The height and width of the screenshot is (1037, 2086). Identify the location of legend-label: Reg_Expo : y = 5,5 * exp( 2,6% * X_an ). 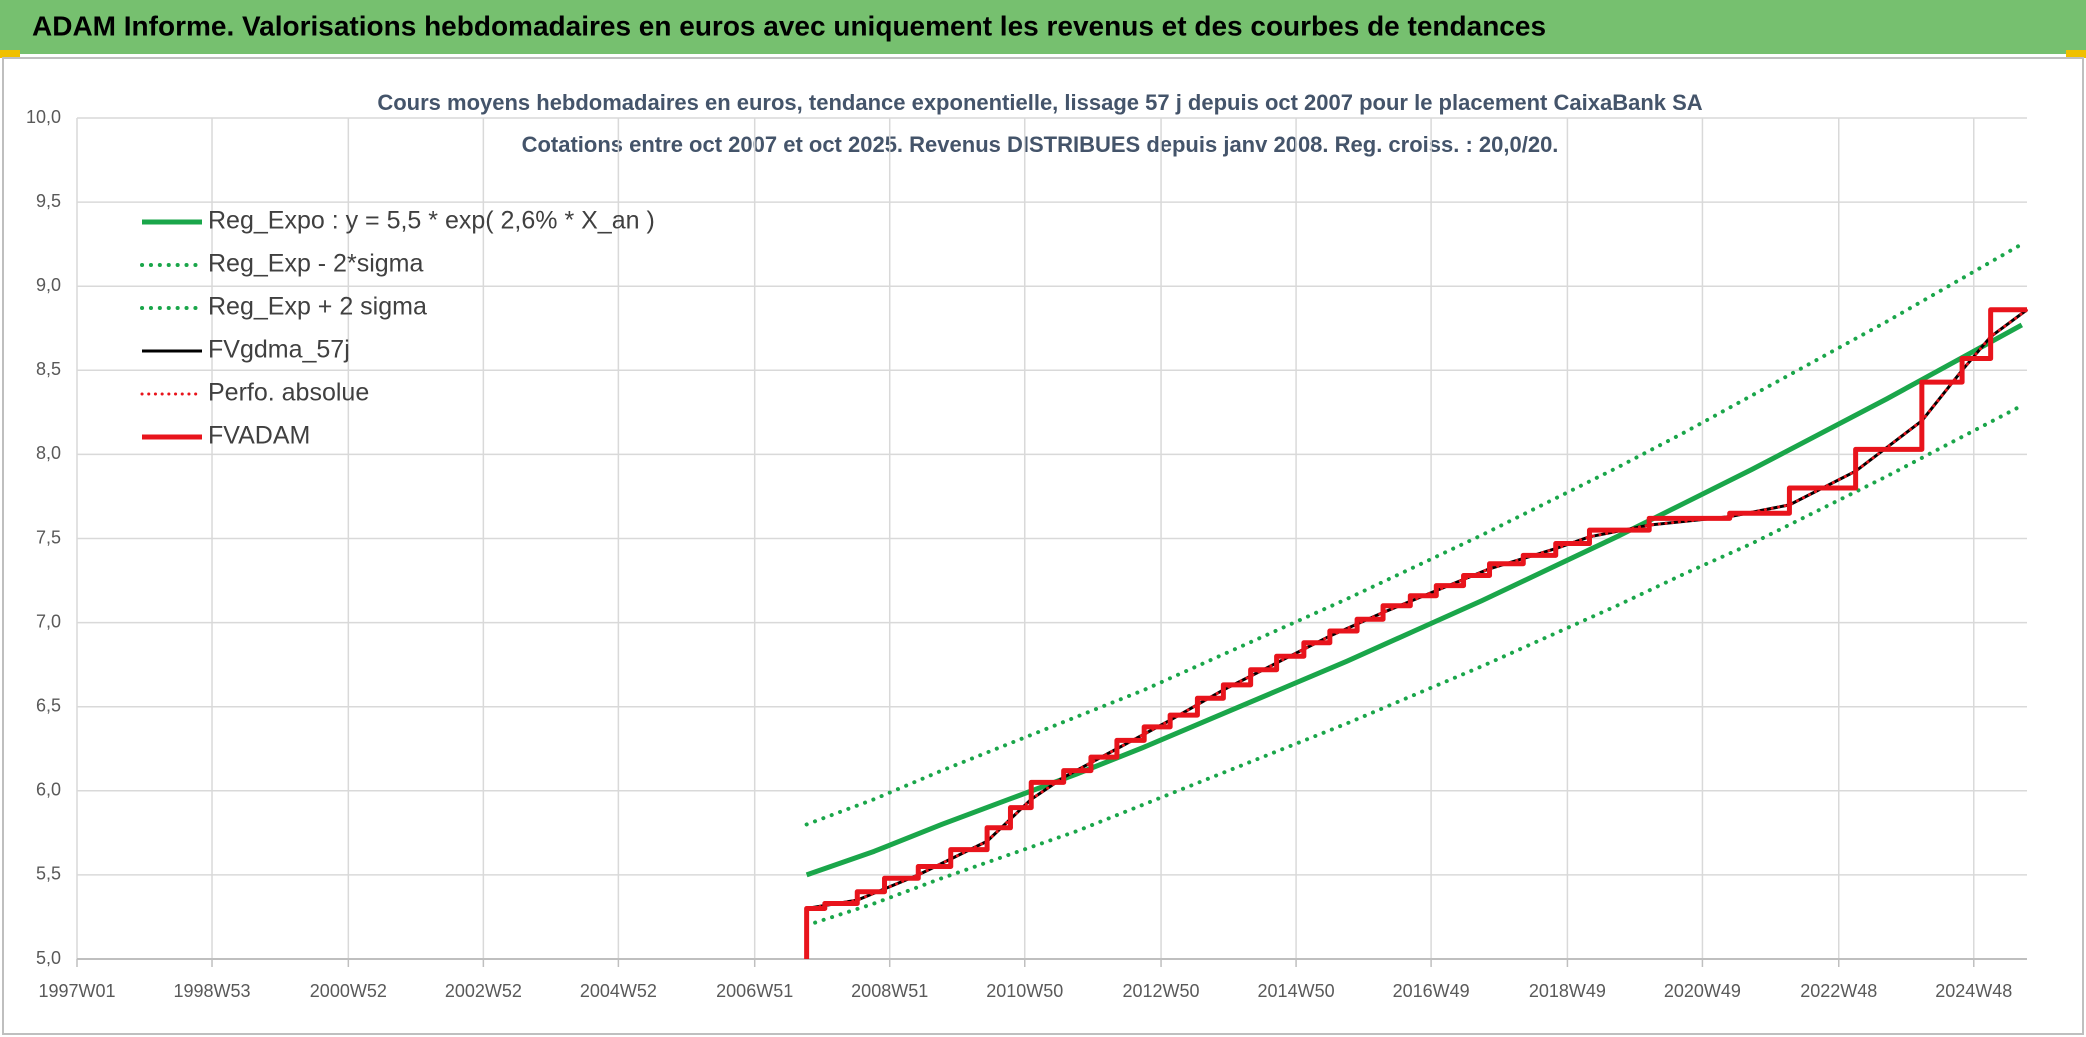
(431, 221).